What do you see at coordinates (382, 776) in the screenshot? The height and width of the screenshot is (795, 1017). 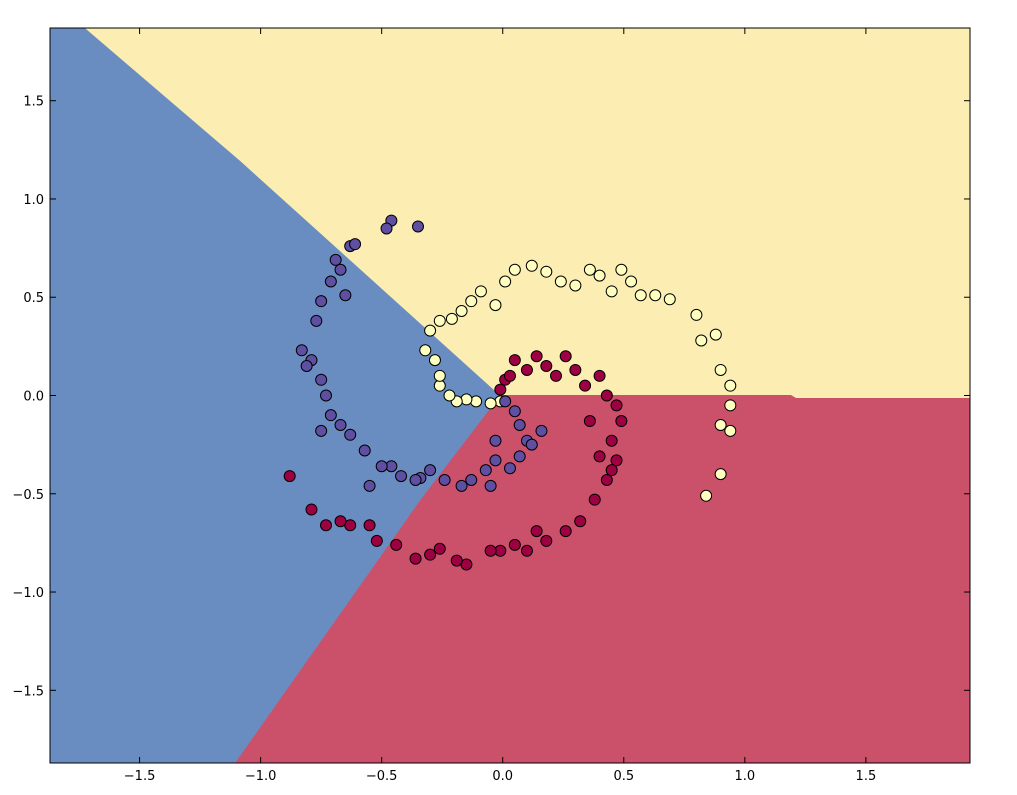 I see `x-tick-label: −0.5` at bounding box center [382, 776].